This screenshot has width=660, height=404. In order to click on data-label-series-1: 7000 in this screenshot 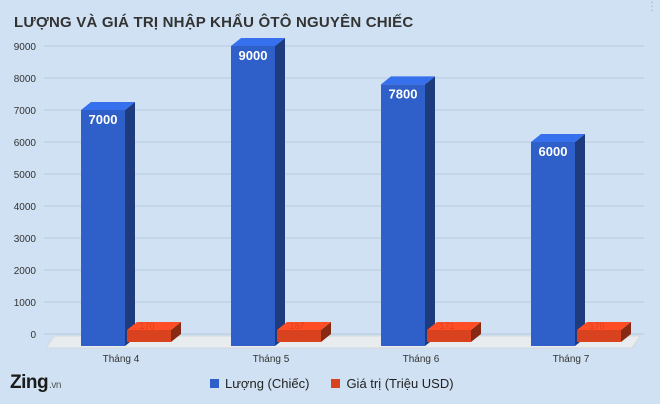, I will do `click(103, 119)`.